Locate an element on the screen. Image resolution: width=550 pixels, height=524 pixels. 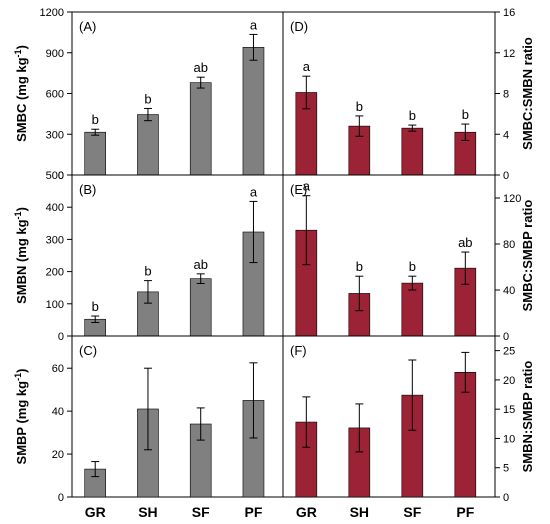
y-tick-label: 120 is located at coordinates (512, 199).